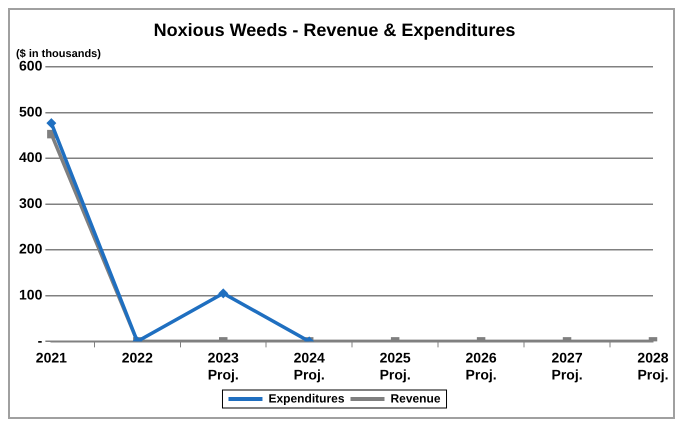  What do you see at coordinates (51, 123) in the screenshot?
I see `point` at bounding box center [51, 123].